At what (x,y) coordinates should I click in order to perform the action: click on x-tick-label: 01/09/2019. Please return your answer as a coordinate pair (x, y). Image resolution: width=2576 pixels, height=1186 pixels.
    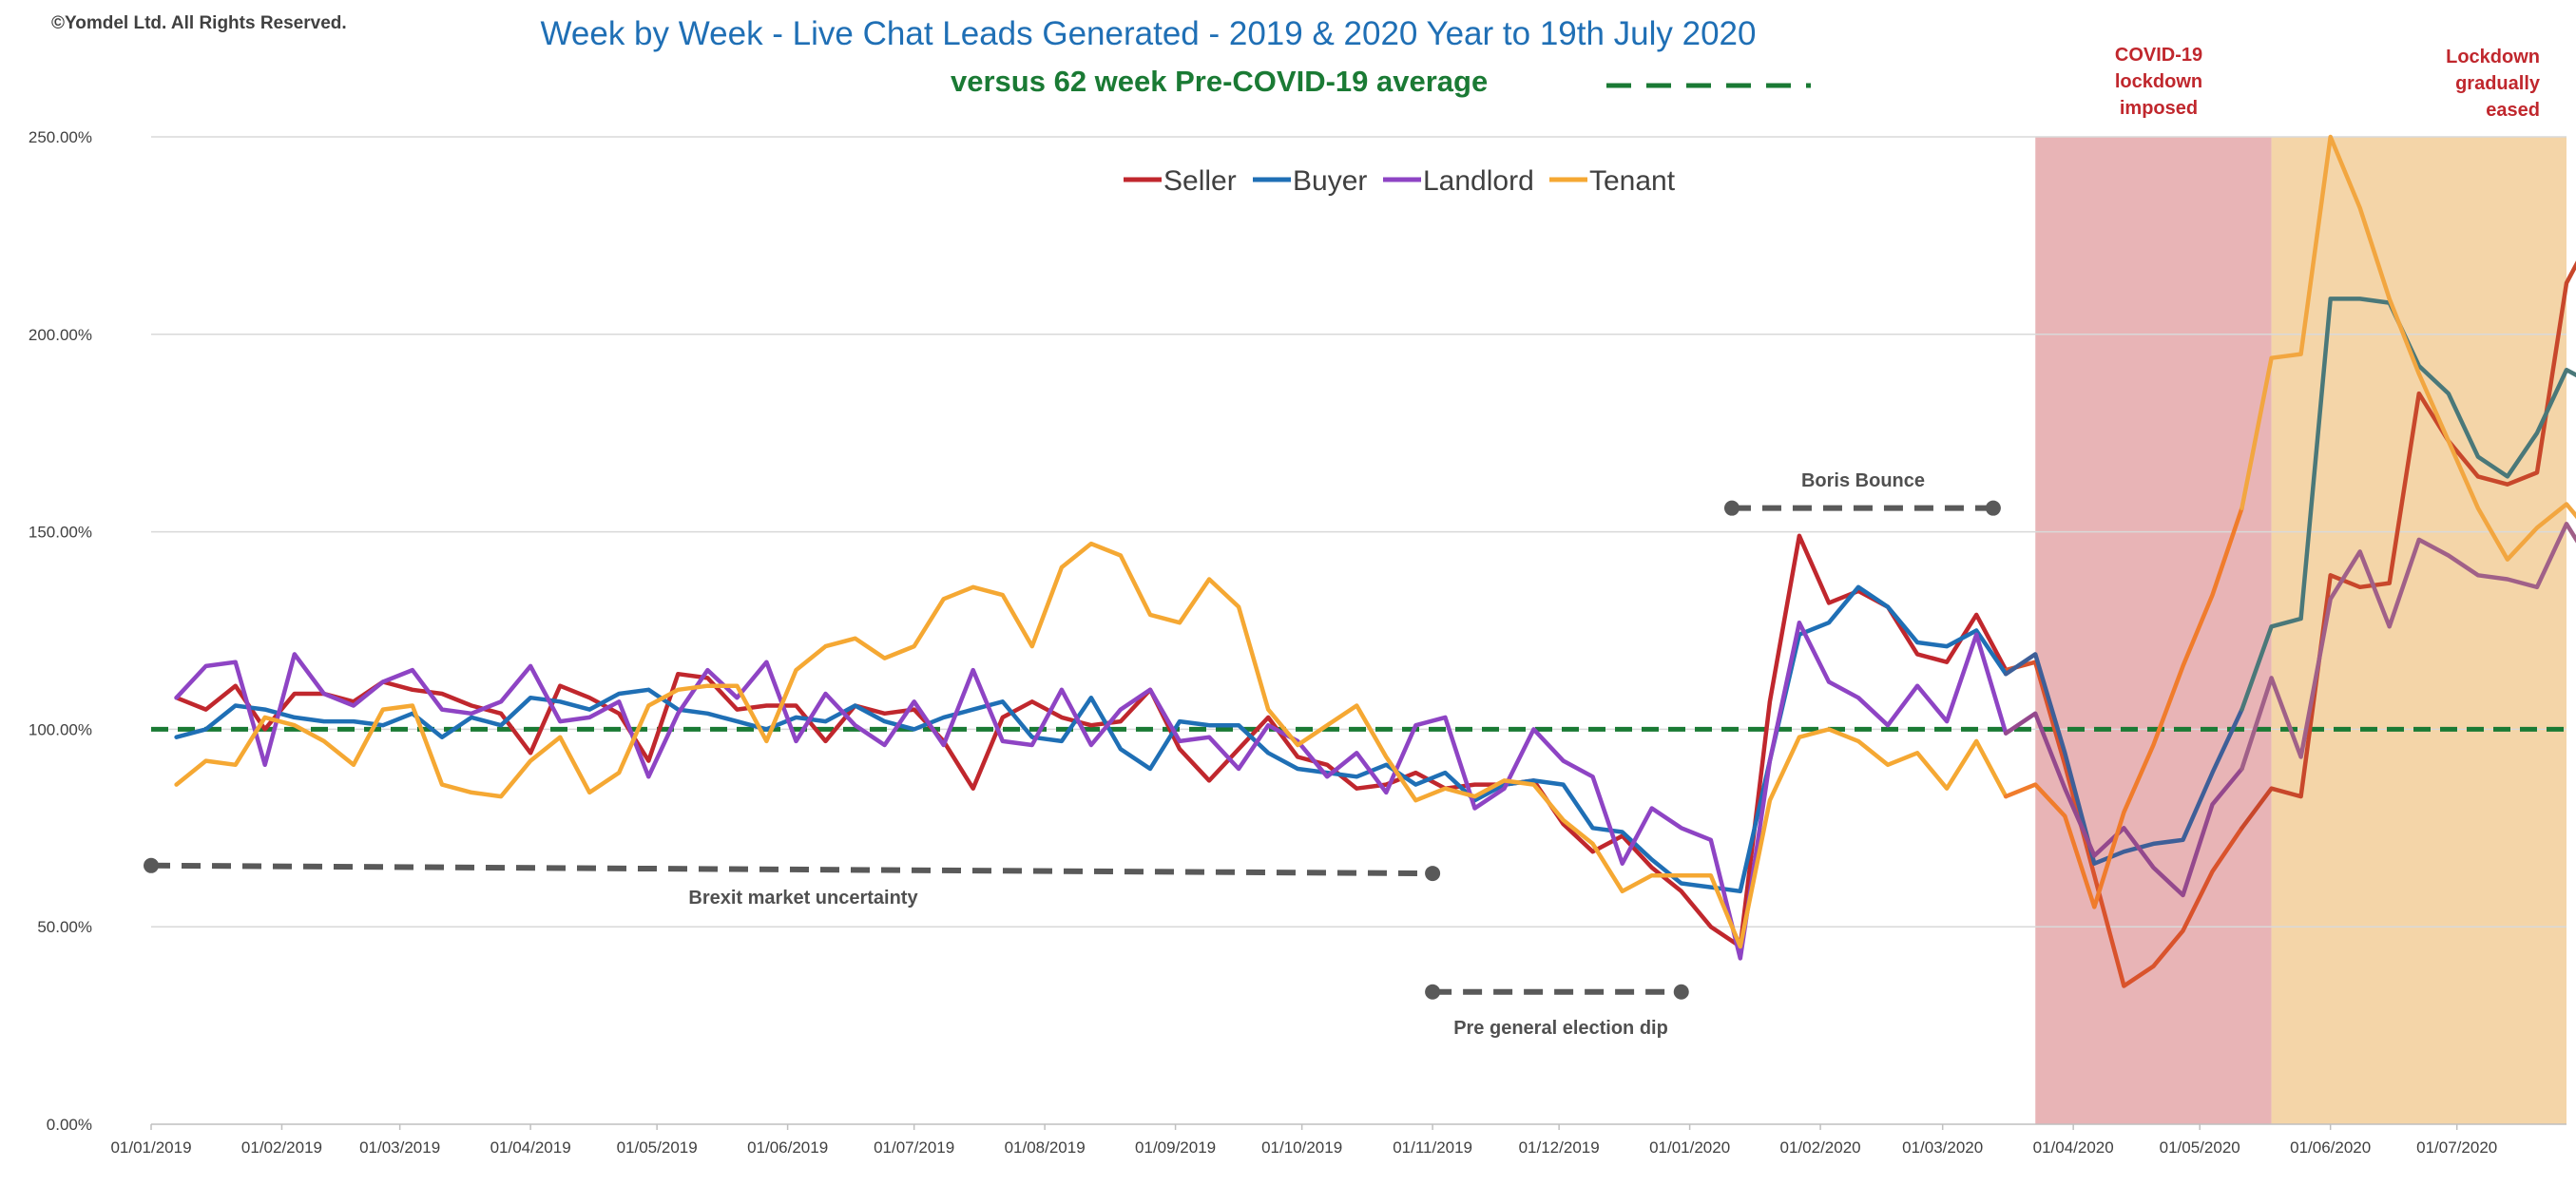
    Looking at the image, I should click on (1175, 1147).